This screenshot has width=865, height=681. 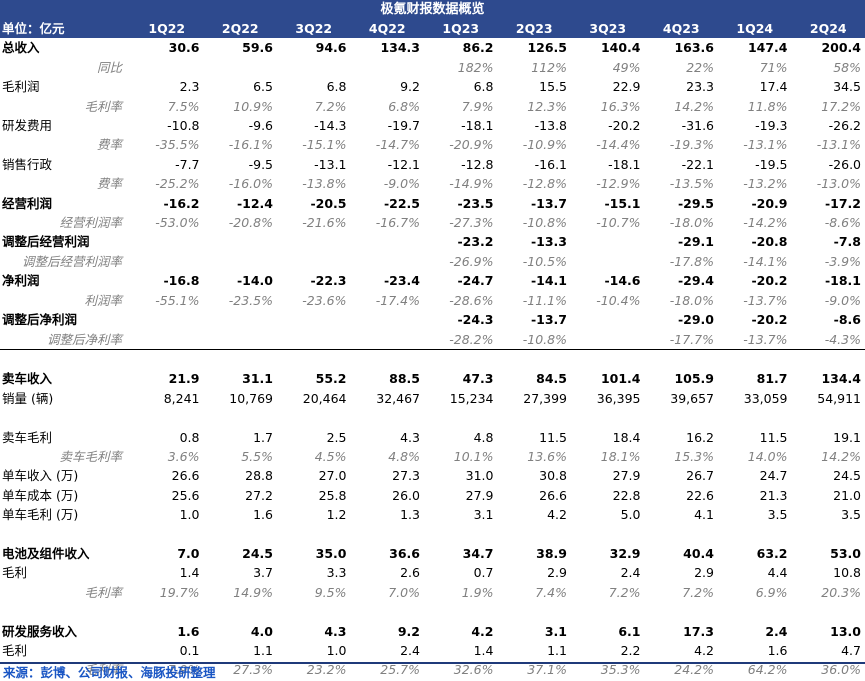 I want to click on data-cell: -13.1%, so click(x=765, y=145).